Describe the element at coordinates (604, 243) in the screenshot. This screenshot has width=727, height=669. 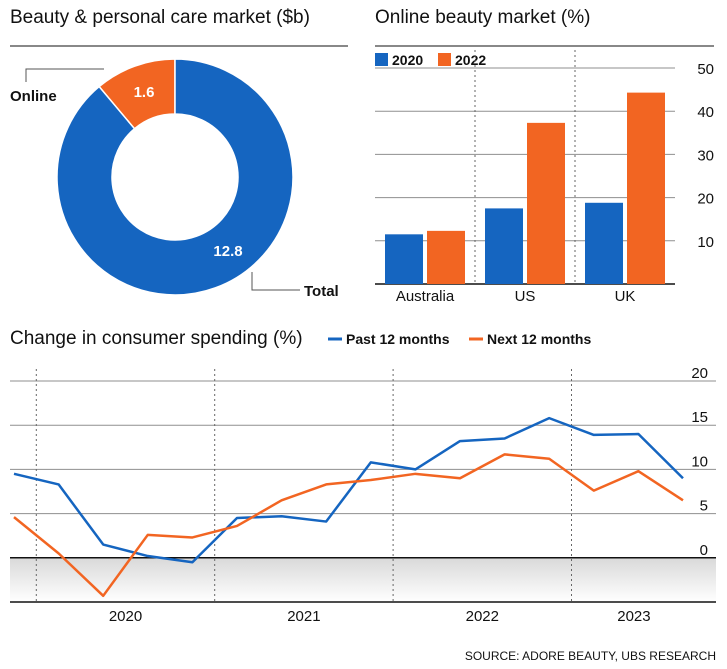
I see `bar-uk-2020` at that location.